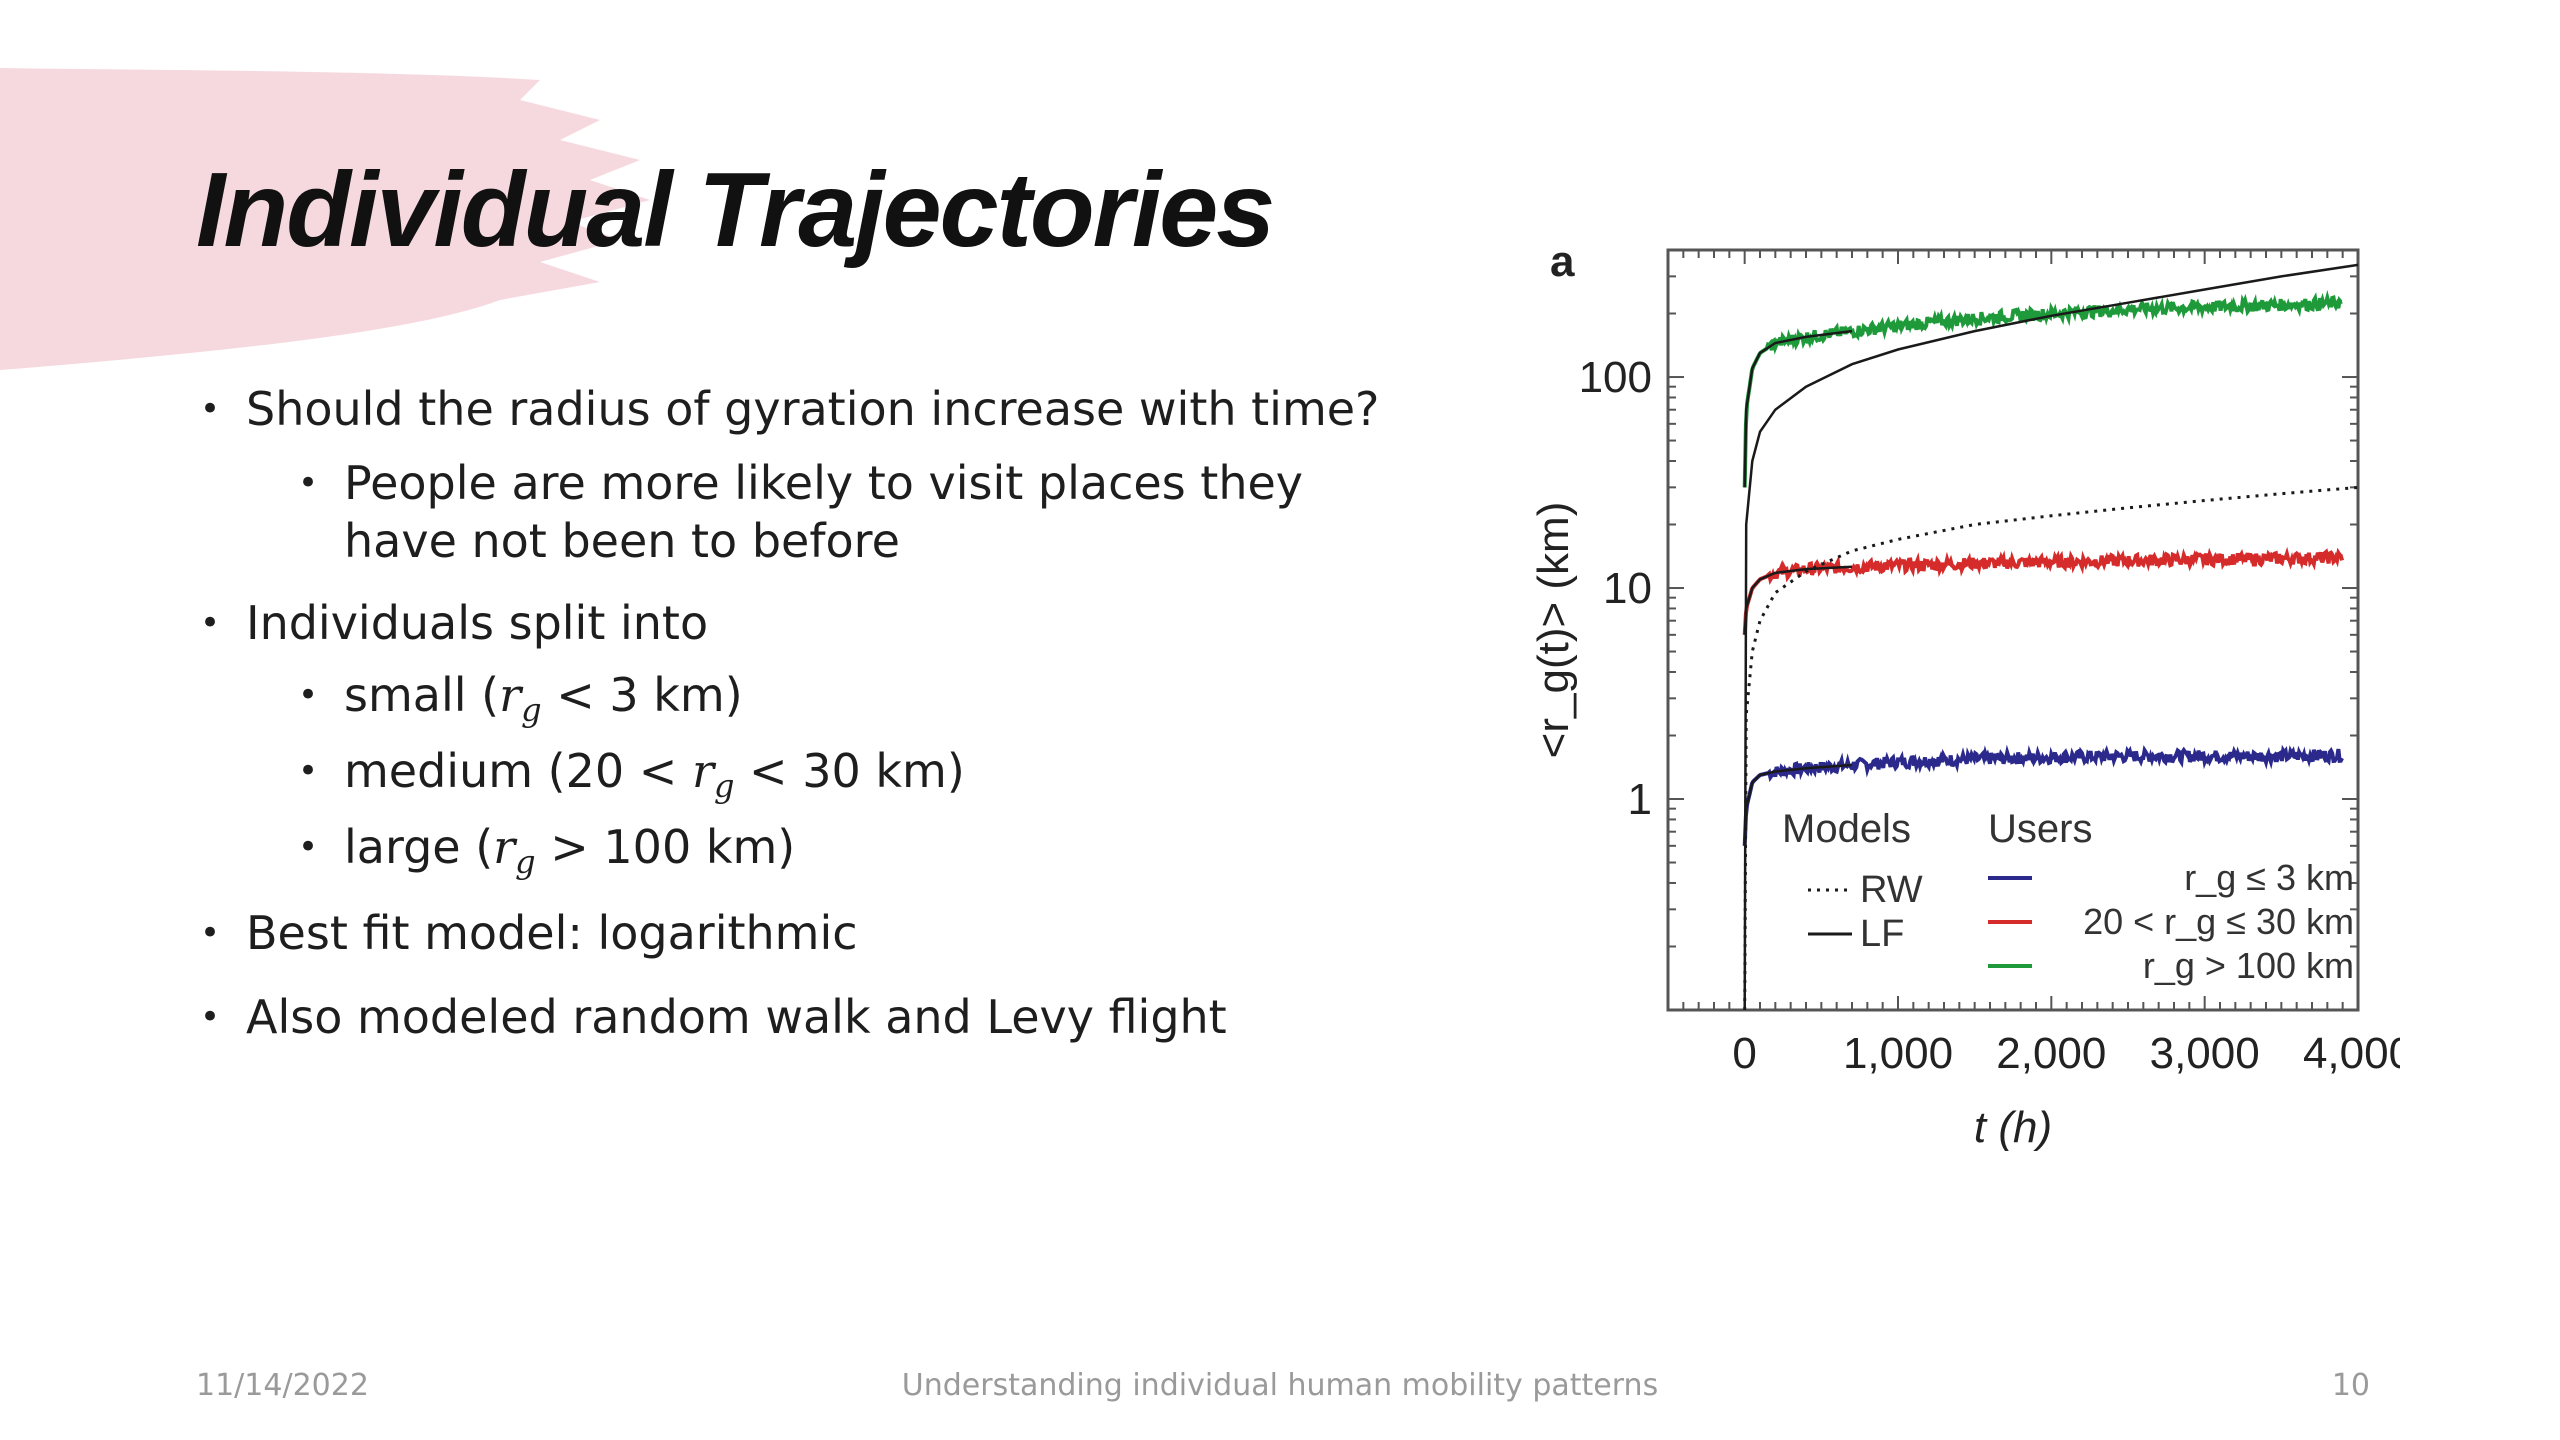 This screenshot has width=2560, height=1440. I want to click on bullet-small: small (rg < 3 km), so click(872, 696).